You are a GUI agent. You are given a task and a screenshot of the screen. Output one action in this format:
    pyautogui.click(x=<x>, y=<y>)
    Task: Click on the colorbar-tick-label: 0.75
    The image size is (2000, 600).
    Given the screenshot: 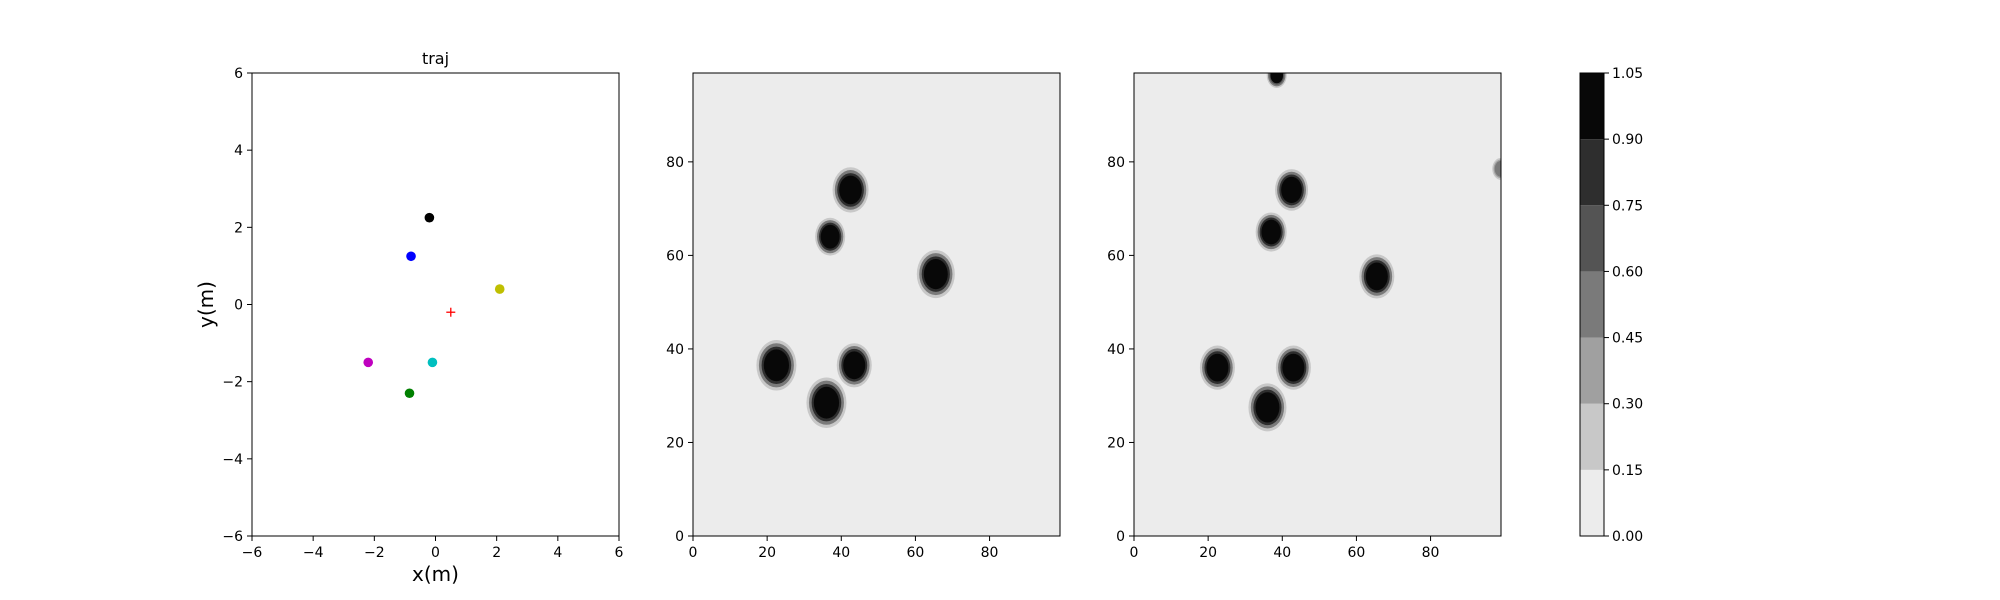 What is the action you would take?
    pyautogui.click(x=1627, y=206)
    